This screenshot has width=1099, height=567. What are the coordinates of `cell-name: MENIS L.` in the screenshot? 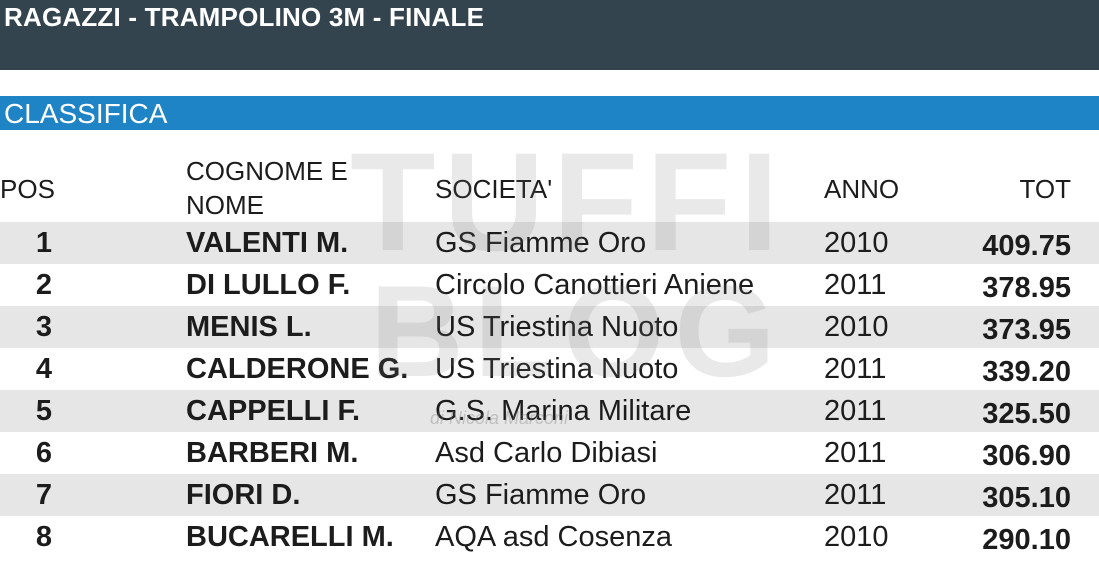 It's located at (249, 327).